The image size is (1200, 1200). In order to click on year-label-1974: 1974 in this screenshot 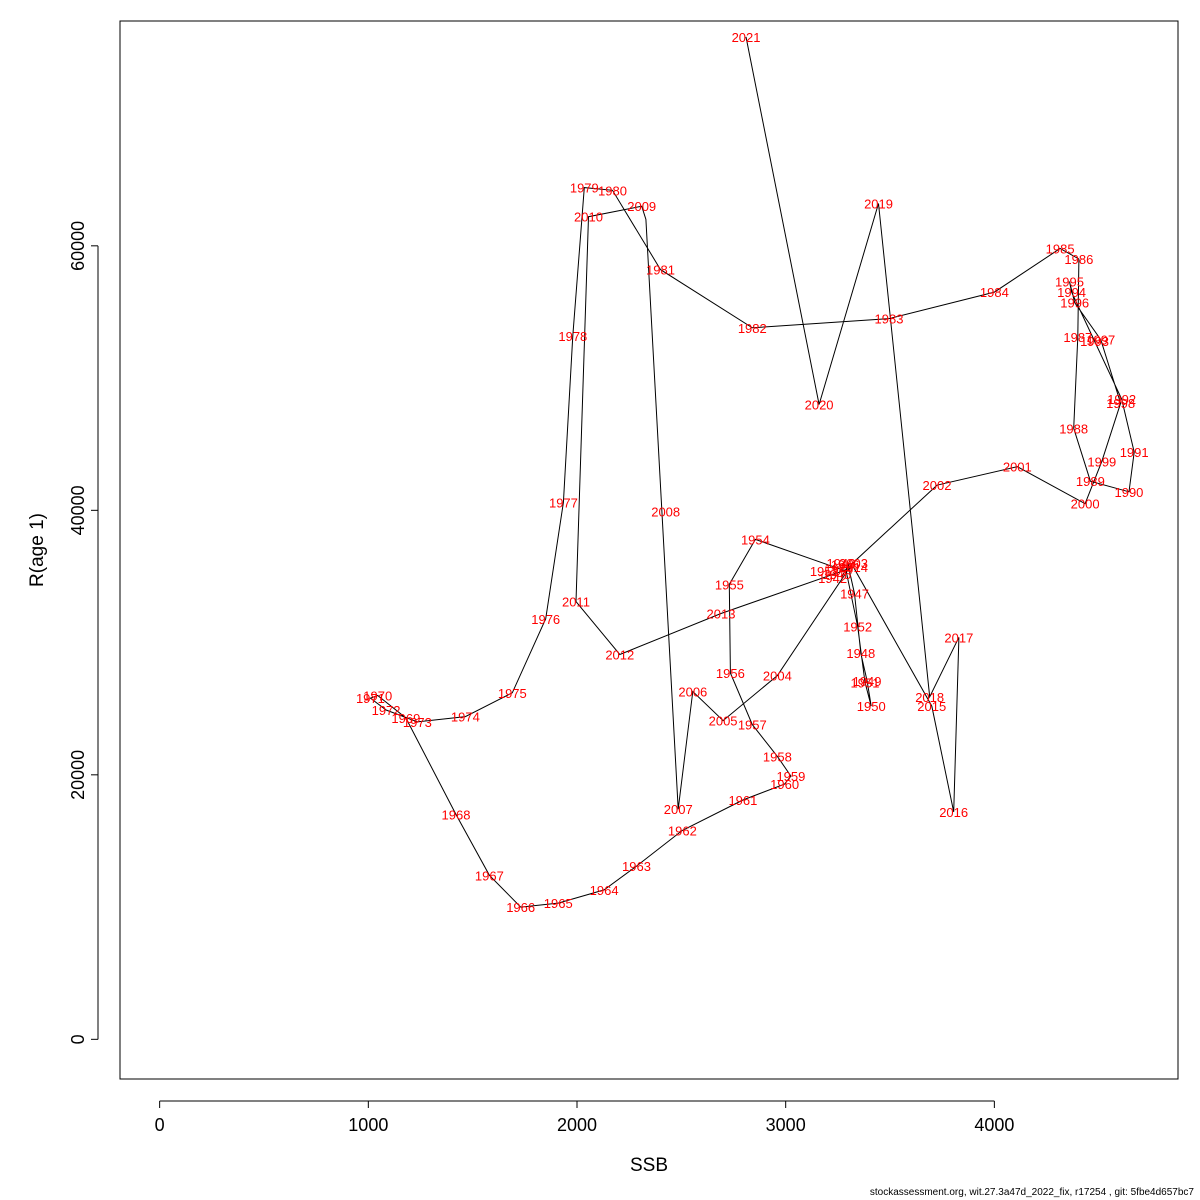, I will do `click(465, 717)`.